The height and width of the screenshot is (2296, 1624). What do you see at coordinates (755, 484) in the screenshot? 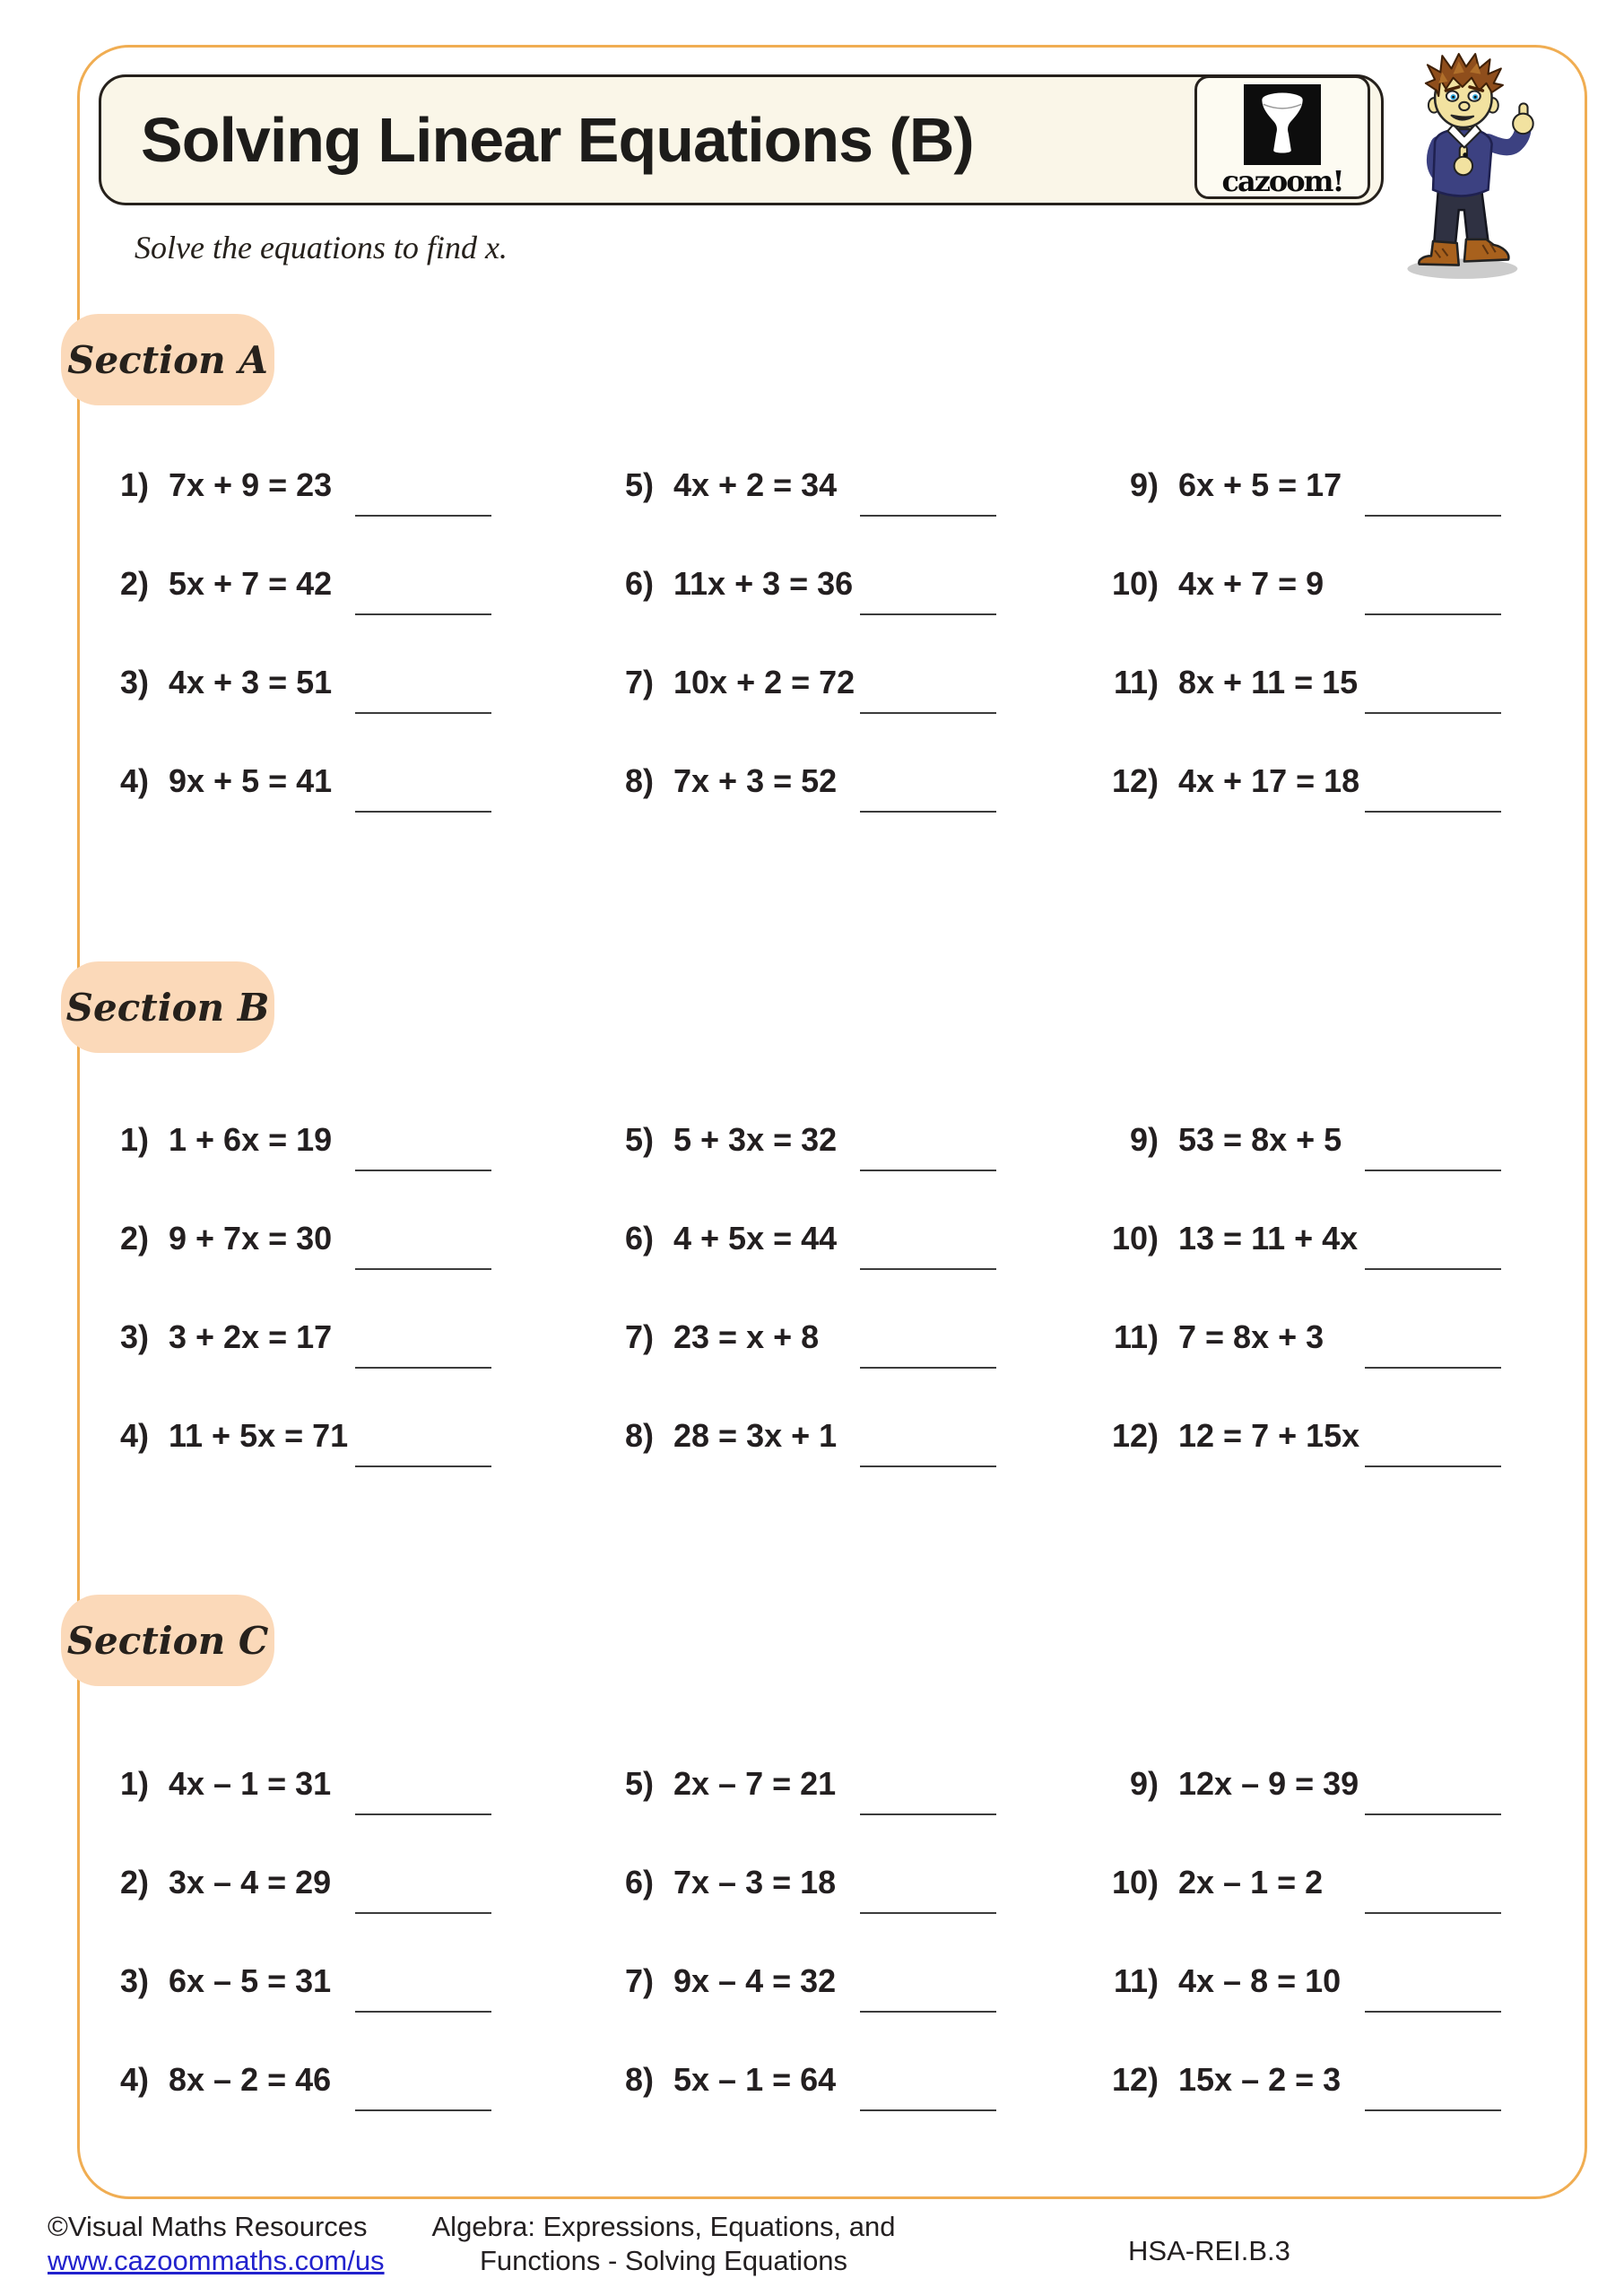
I see `problem-equation: 4x + 2 = 34` at bounding box center [755, 484].